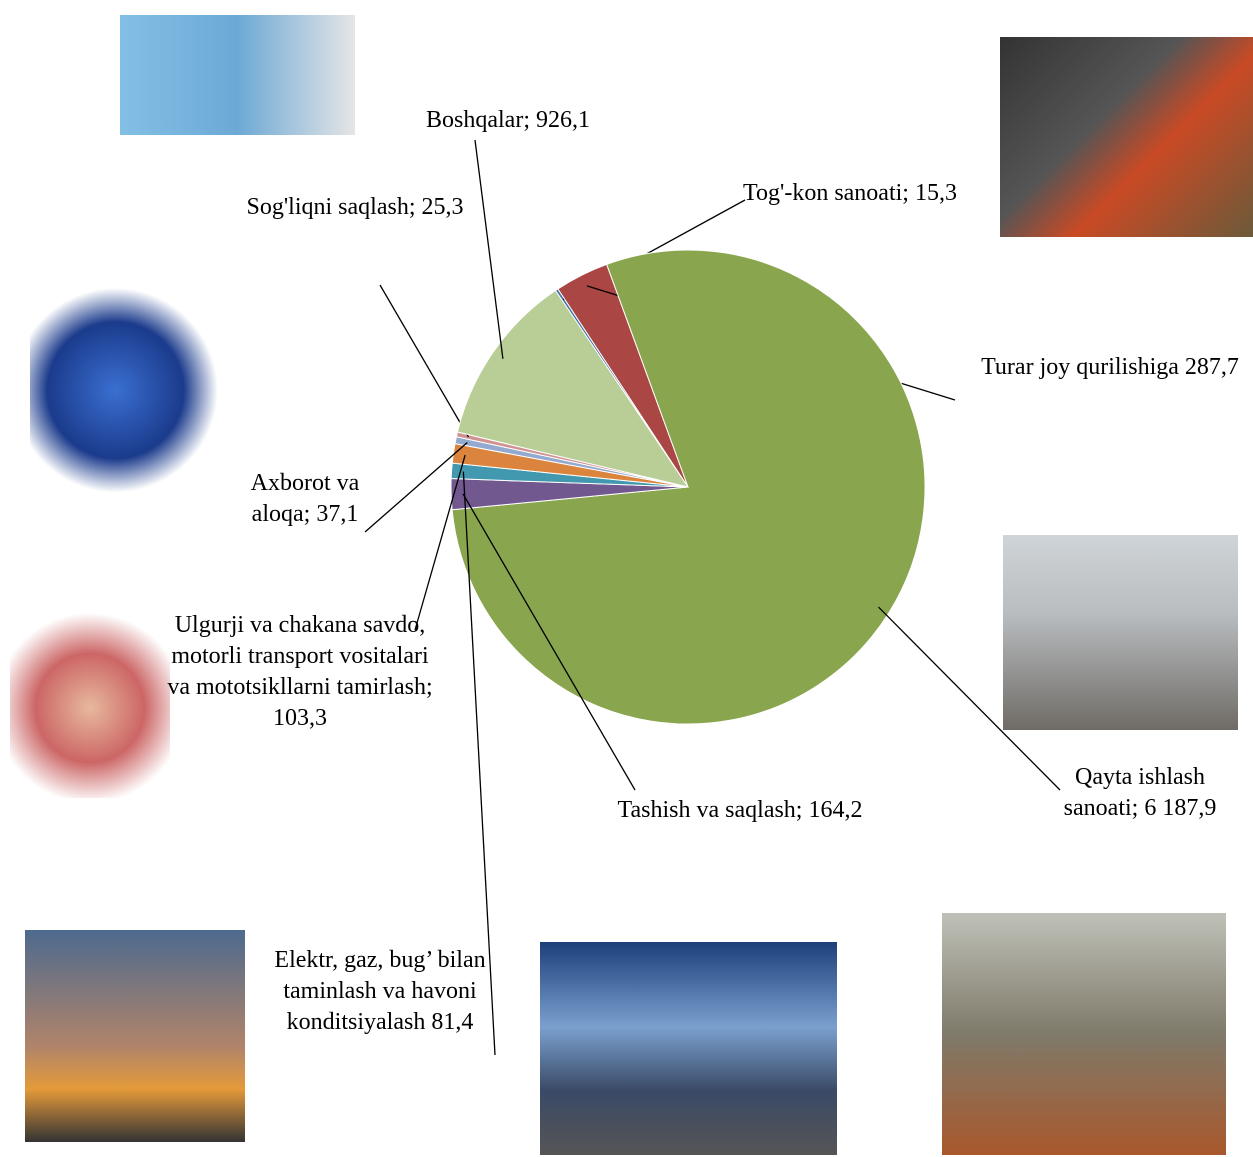  I want to click on data-label: Tog'-kon sanoati; 15,3, so click(850, 193).